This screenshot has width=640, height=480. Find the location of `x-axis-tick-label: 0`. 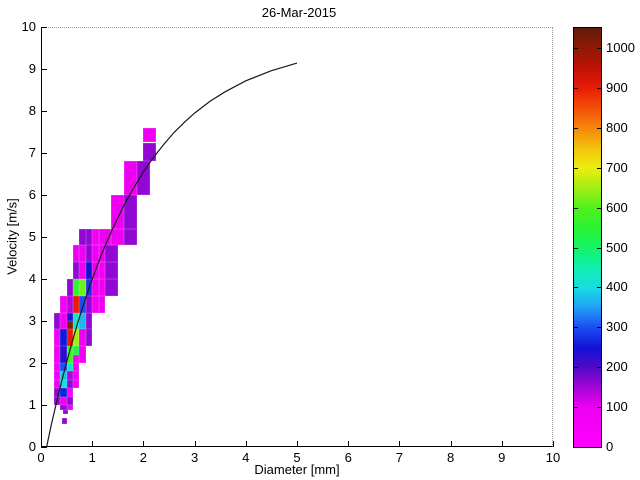

x-axis-tick-label: 0 is located at coordinates (41, 457).